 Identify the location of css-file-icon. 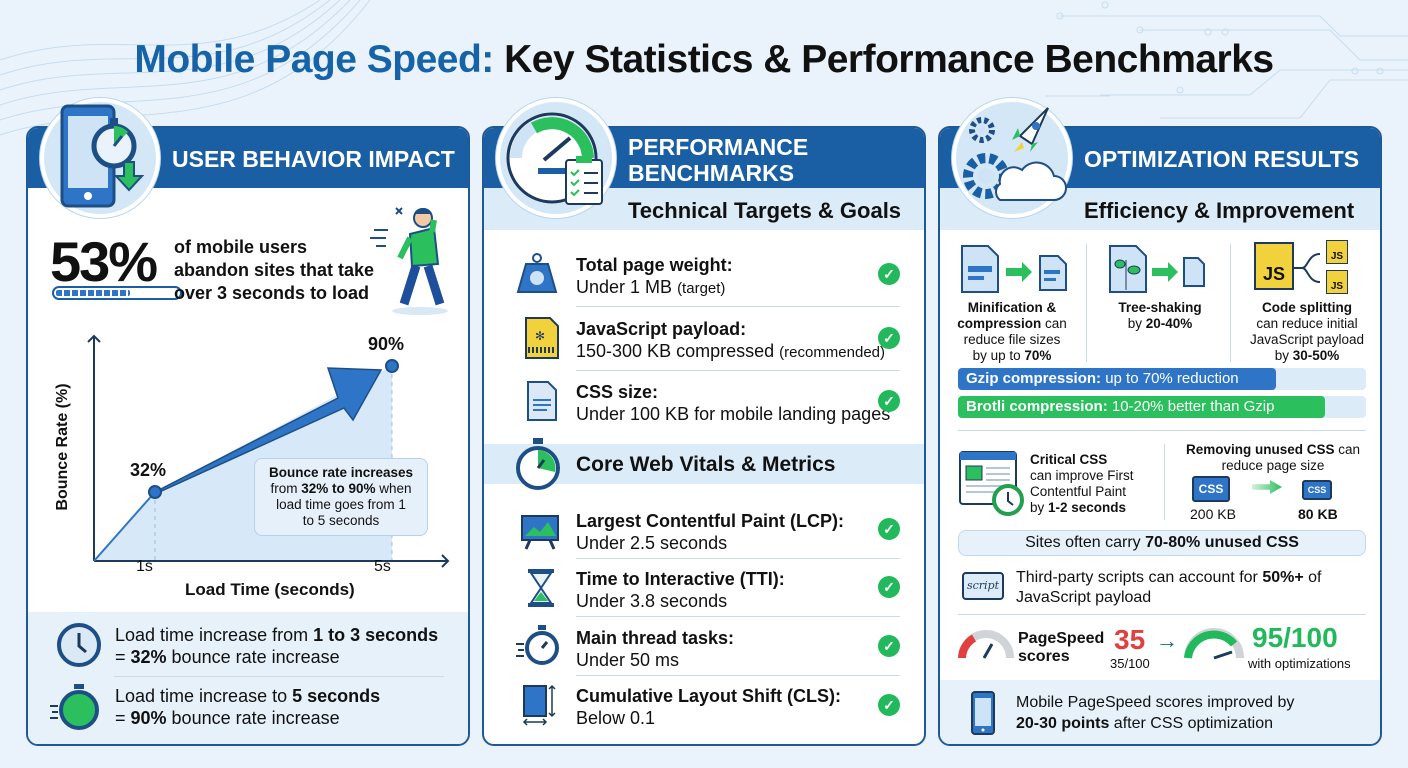
(542, 403).